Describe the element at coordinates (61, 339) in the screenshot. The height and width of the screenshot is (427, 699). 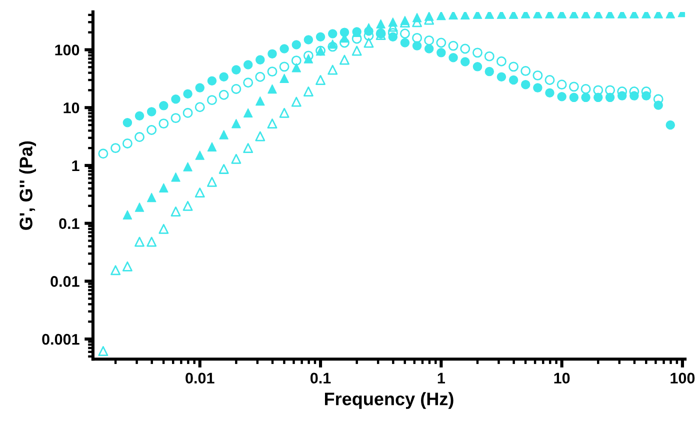
I see `y-tick-label: 0.001` at that location.